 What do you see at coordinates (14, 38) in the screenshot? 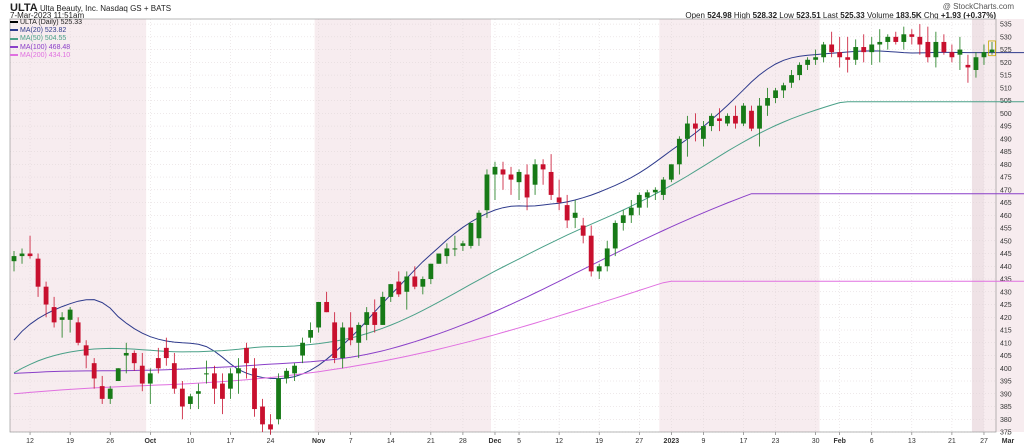
I see `legend-swatch` at bounding box center [14, 38].